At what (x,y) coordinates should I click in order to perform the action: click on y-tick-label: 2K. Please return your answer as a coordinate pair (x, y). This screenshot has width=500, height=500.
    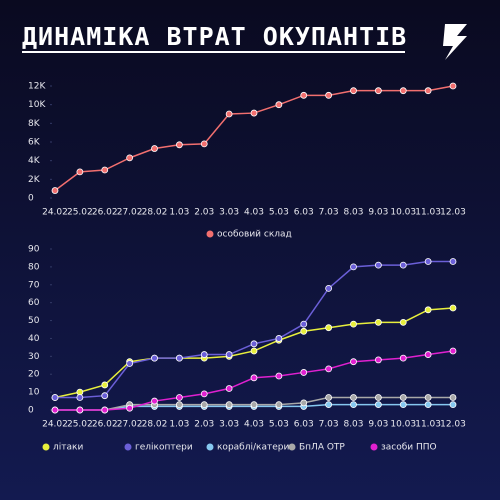
    Looking at the image, I should click on (34, 180).